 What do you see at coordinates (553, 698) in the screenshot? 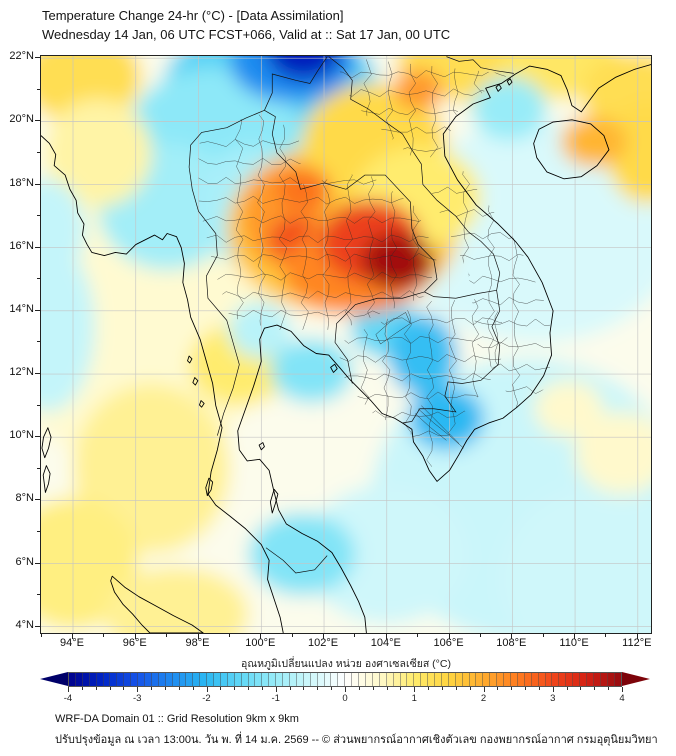
I see `colorbar-tick-label: 3` at bounding box center [553, 698].